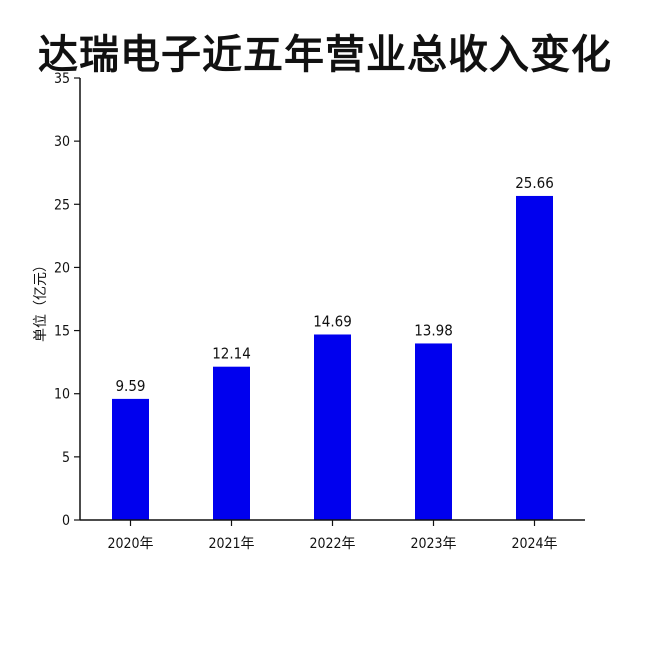 The width and height of the screenshot is (650, 650). What do you see at coordinates (332, 321) in the screenshot?
I see `bar-value-label: 14.69` at bounding box center [332, 321].